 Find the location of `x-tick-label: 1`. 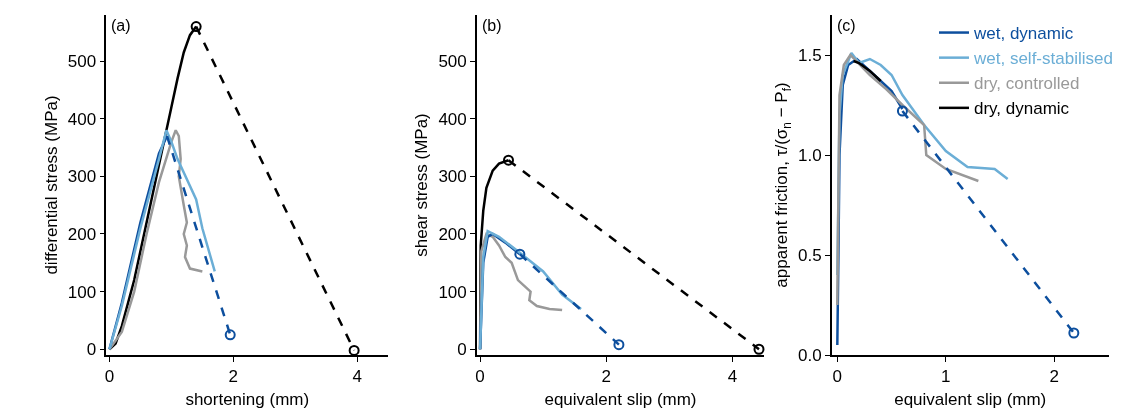

x-tick-label: 1 is located at coordinates (946, 377).